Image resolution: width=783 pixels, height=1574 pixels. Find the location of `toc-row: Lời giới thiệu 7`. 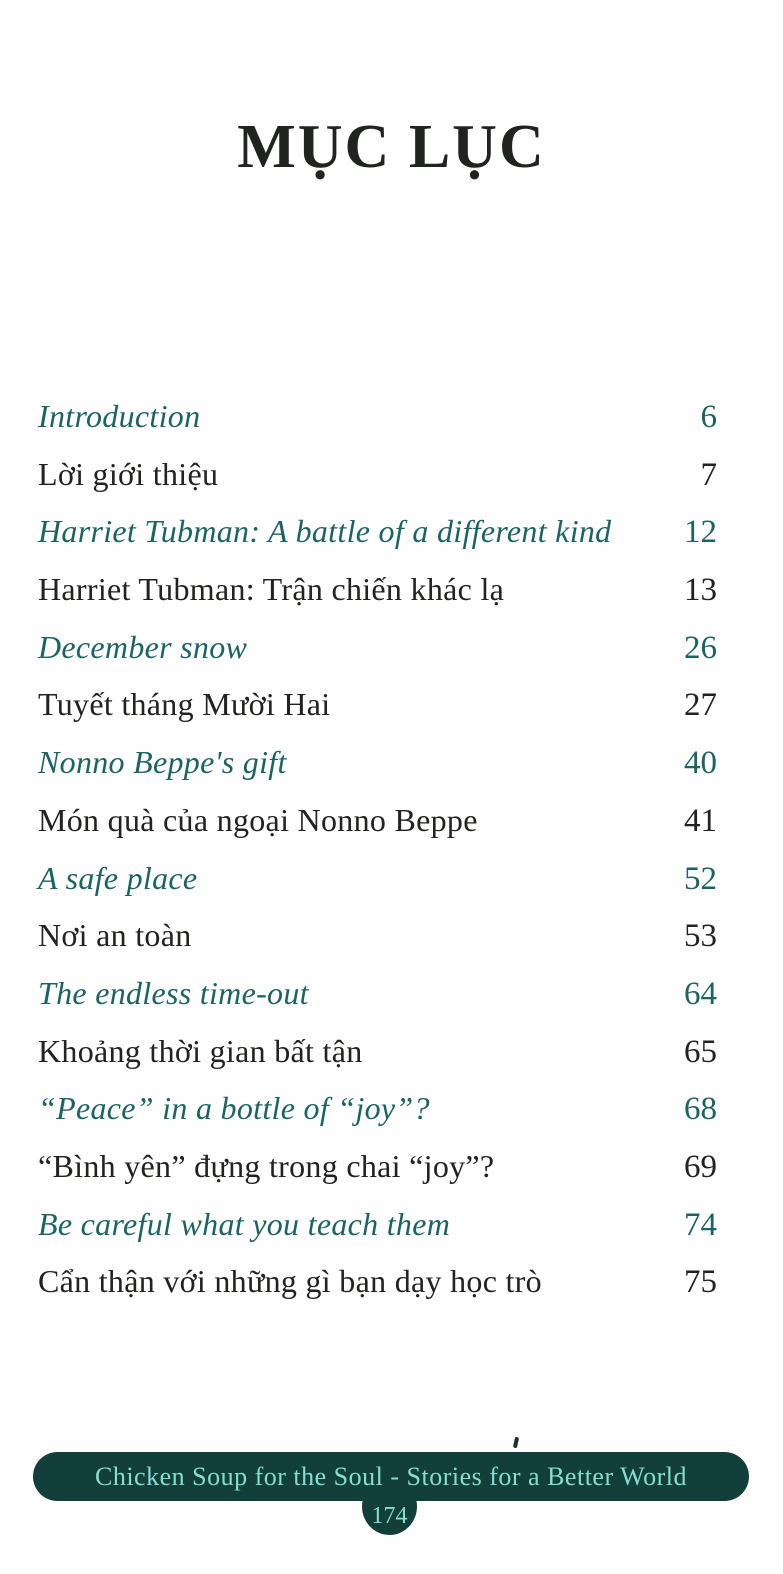

toc-row: Lời giới thiệu 7 is located at coordinates (377, 485).